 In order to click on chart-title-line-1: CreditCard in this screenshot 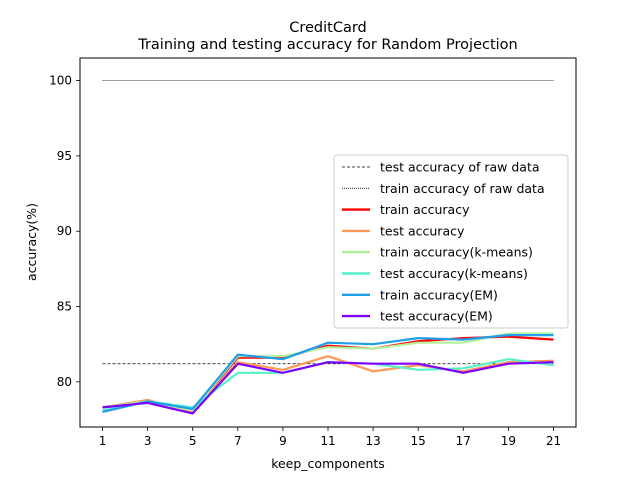, I will do `click(328, 28)`.